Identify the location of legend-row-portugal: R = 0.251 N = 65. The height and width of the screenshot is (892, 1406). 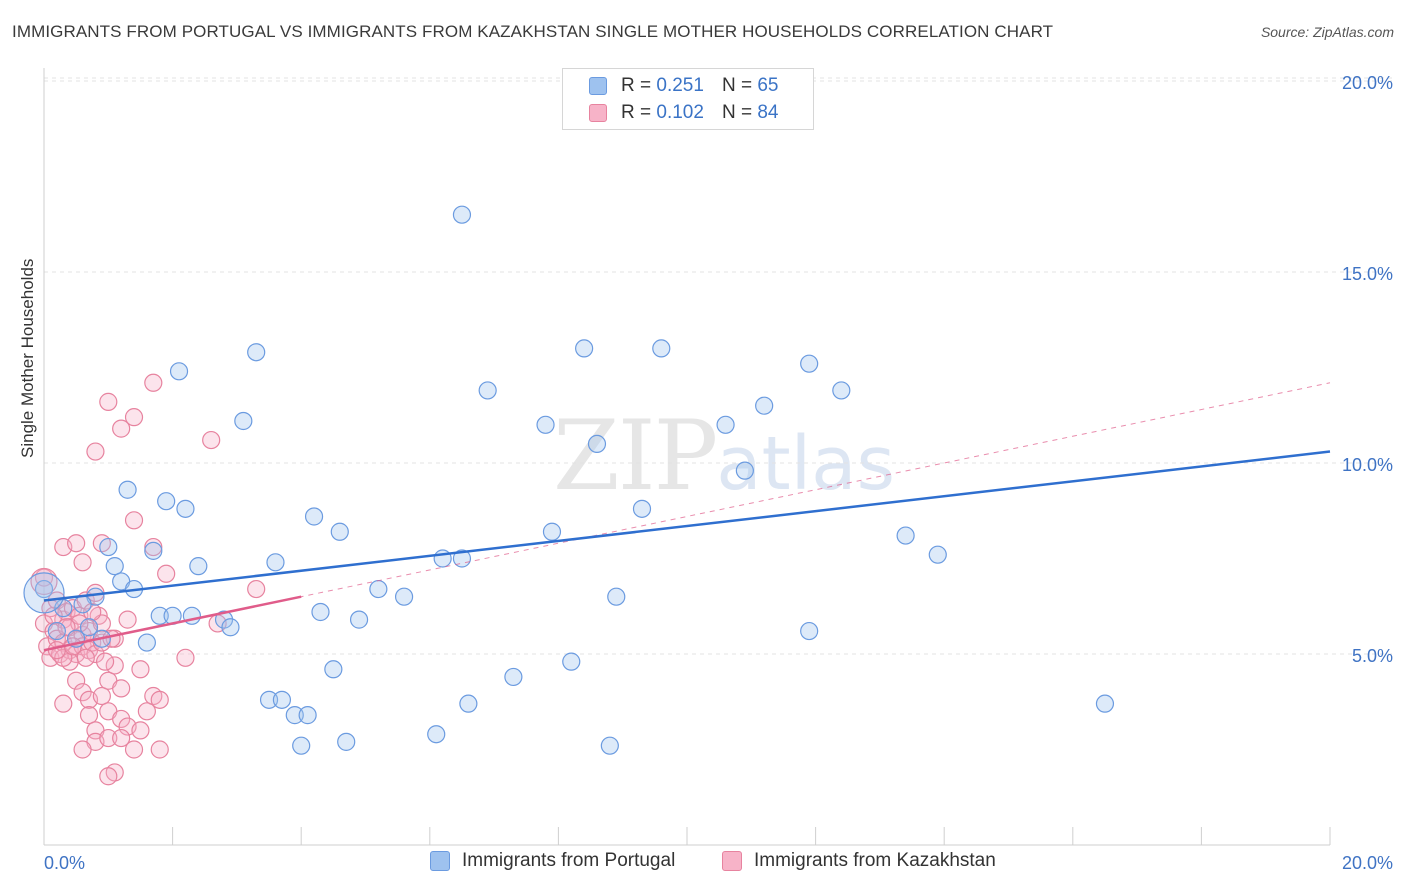
(683, 86).